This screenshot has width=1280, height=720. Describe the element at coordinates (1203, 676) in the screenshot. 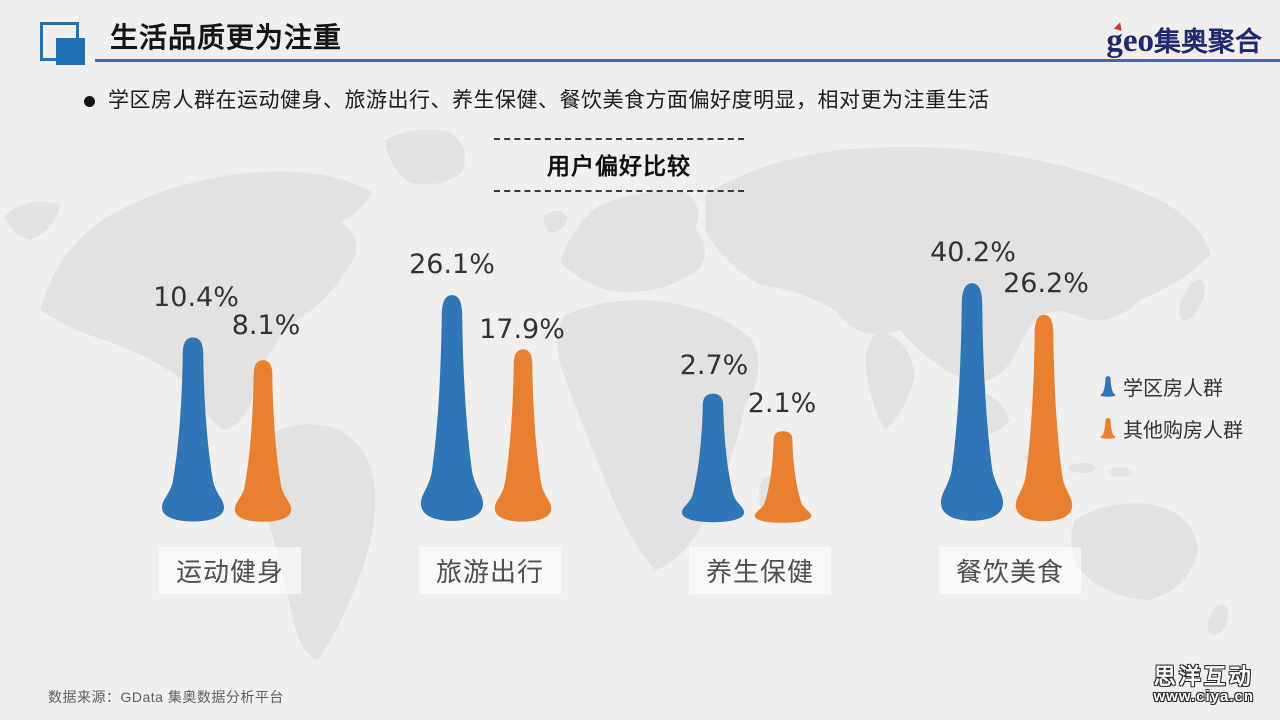

I see `watermark-name: 思洋互动` at that location.